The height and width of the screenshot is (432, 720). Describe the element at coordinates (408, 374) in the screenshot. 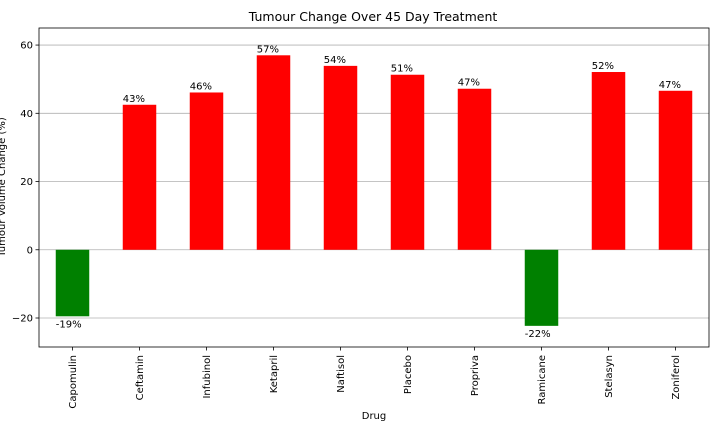

I see `x-tick-label: Placebo` at that location.